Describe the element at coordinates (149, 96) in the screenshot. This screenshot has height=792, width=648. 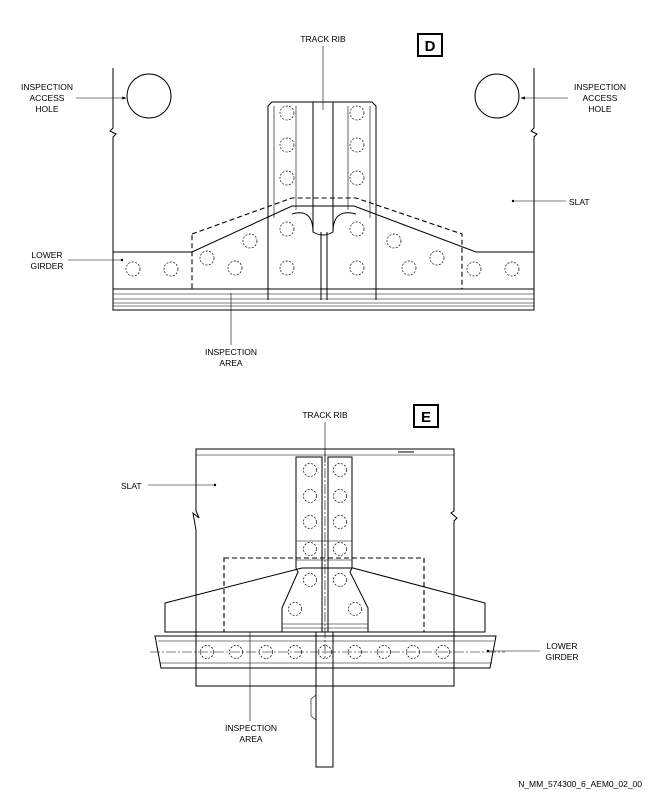
I see `inspection-access-hole-left` at that location.